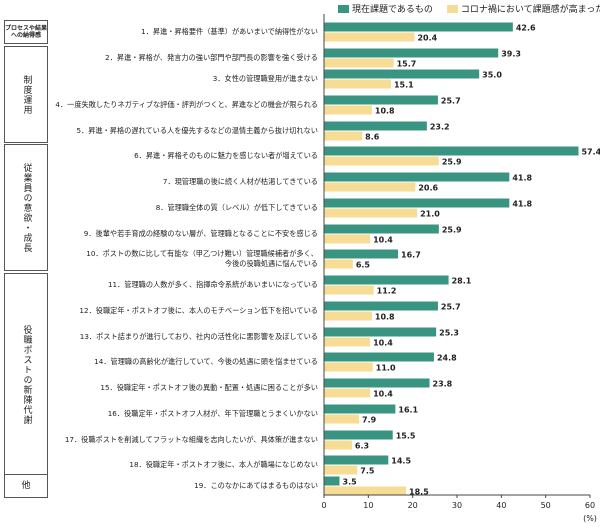 This screenshot has width=600, height=529. Describe the element at coordinates (428, 188) in the screenshot. I see `value-label-covid: 20.6` at that location.